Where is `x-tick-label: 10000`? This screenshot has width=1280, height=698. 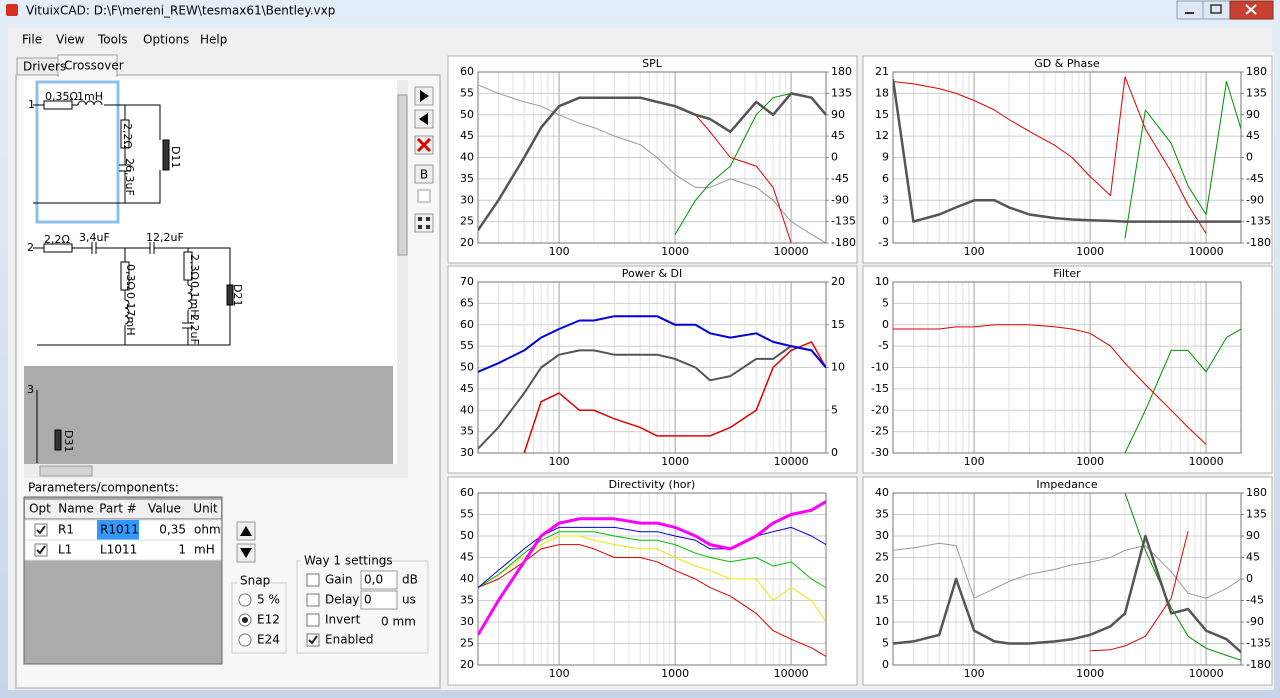 x-tick-label: 10000 is located at coordinates (1206, 461).